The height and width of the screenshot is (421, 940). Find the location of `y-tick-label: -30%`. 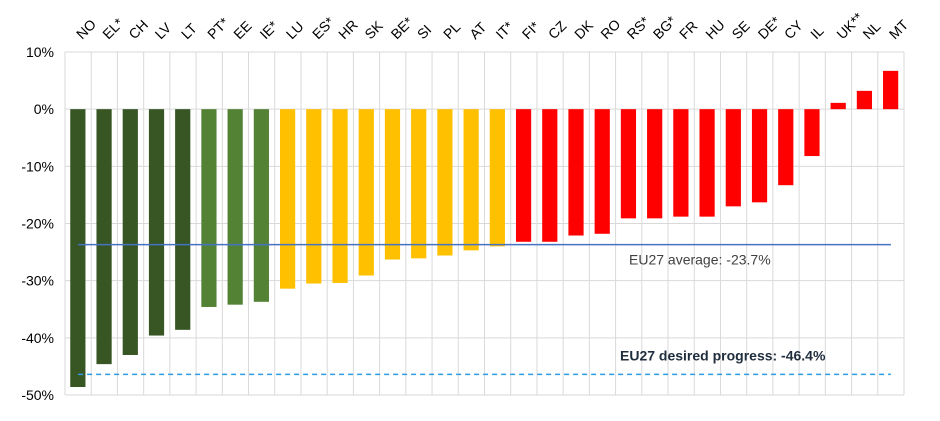

y-tick-label: -30% is located at coordinates (37, 281).